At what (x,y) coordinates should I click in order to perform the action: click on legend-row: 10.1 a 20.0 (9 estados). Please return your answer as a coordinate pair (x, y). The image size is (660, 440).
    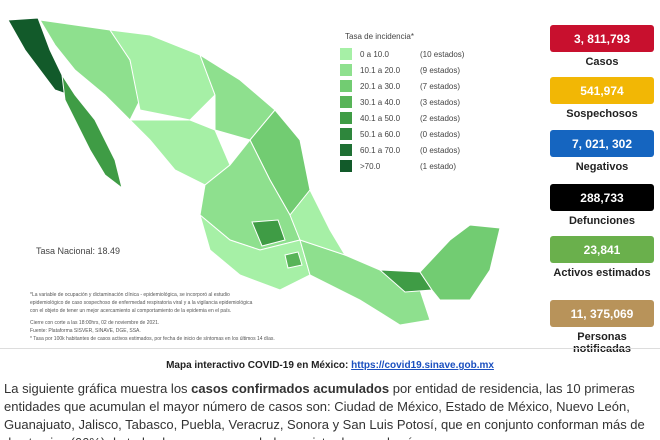
    Looking at the image, I should click on (400, 70).